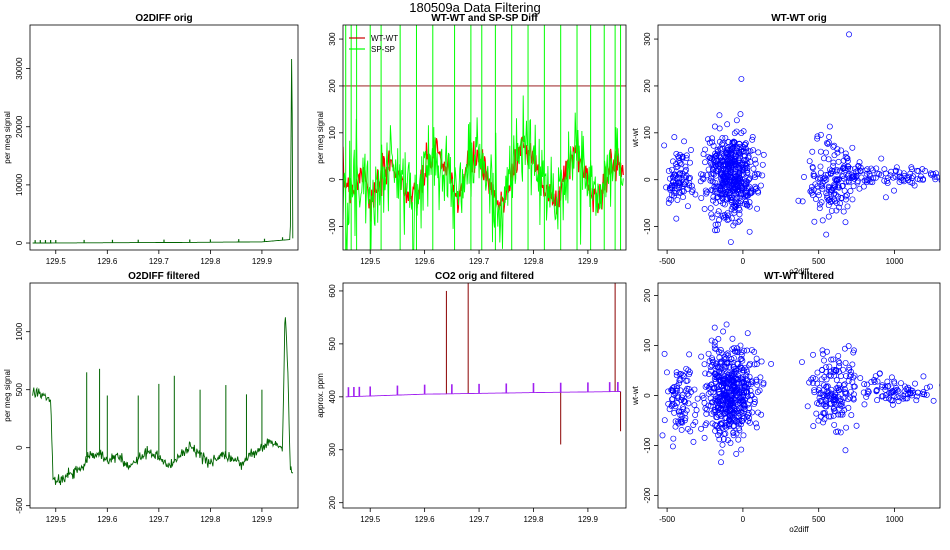 The width and height of the screenshot is (950, 550). What do you see at coordinates (588, 519) in the screenshot?
I see `x-tick-label: 129.9` at bounding box center [588, 519].